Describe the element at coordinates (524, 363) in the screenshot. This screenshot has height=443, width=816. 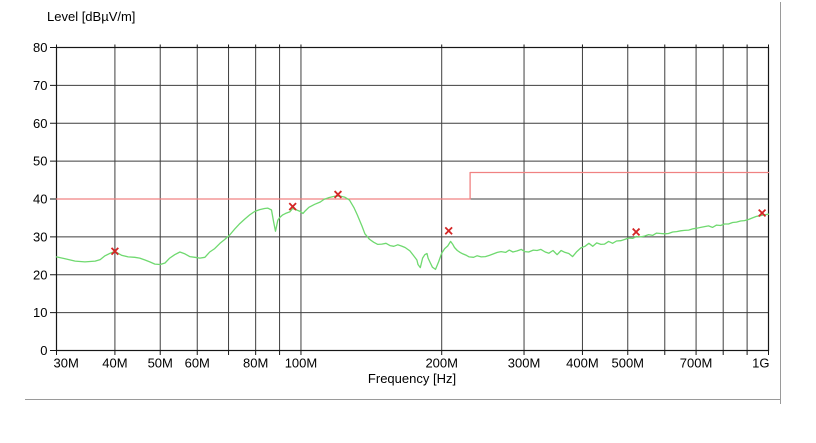
I see `x-tick-label: 300M` at that location.